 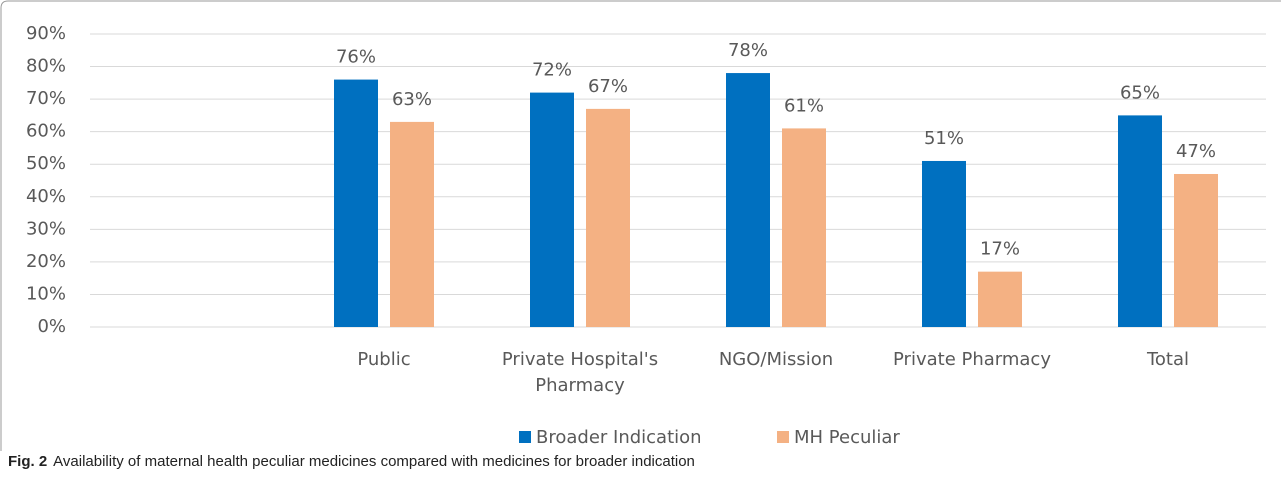 I want to click on y-tick-label: 30%, so click(x=46, y=228).